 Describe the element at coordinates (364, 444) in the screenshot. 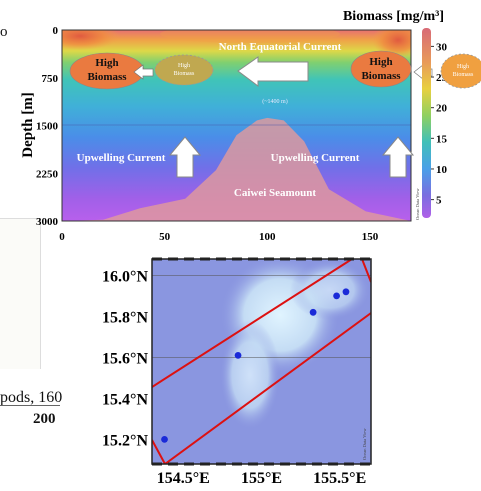

I see `map-watermark: Ocean Data View` at that location.